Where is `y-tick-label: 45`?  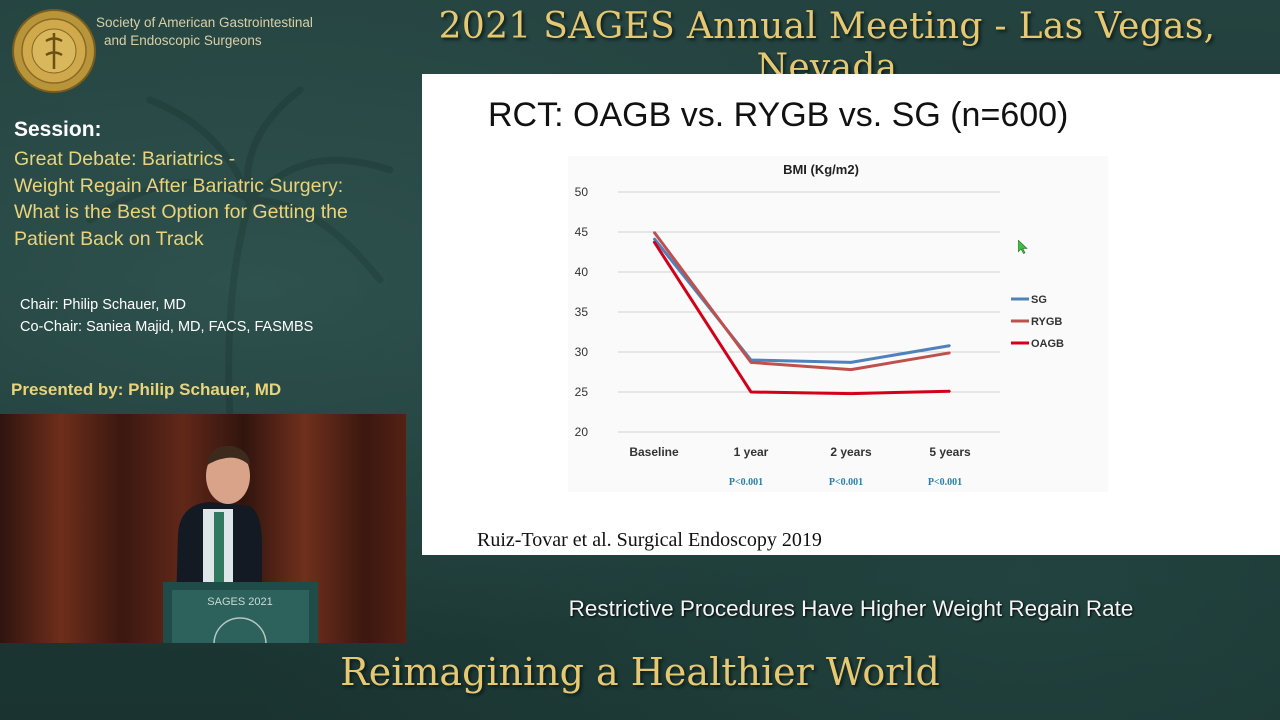
y-tick-label: 45 is located at coordinates (582, 232).